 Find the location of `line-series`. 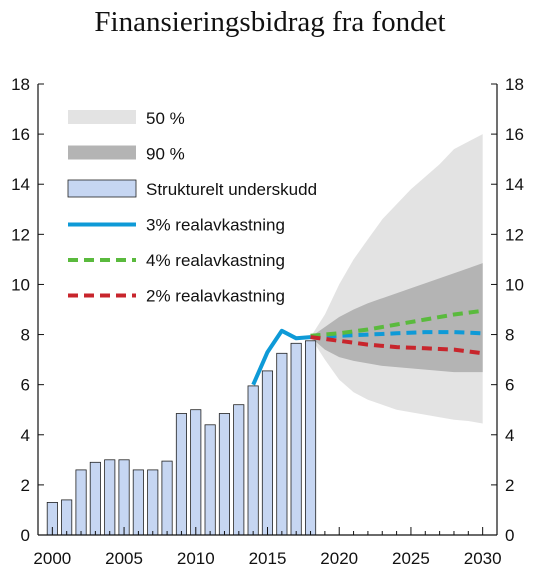

line-series is located at coordinates (367, 347).